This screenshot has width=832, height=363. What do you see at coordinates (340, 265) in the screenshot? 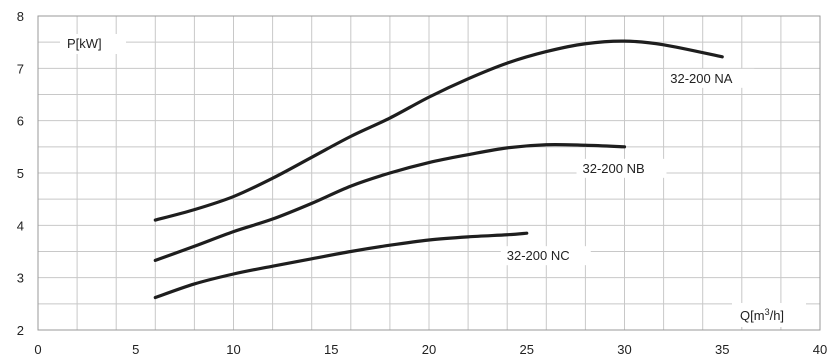
I see `series-line-32-200-nc` at bounding box center [340, 265].